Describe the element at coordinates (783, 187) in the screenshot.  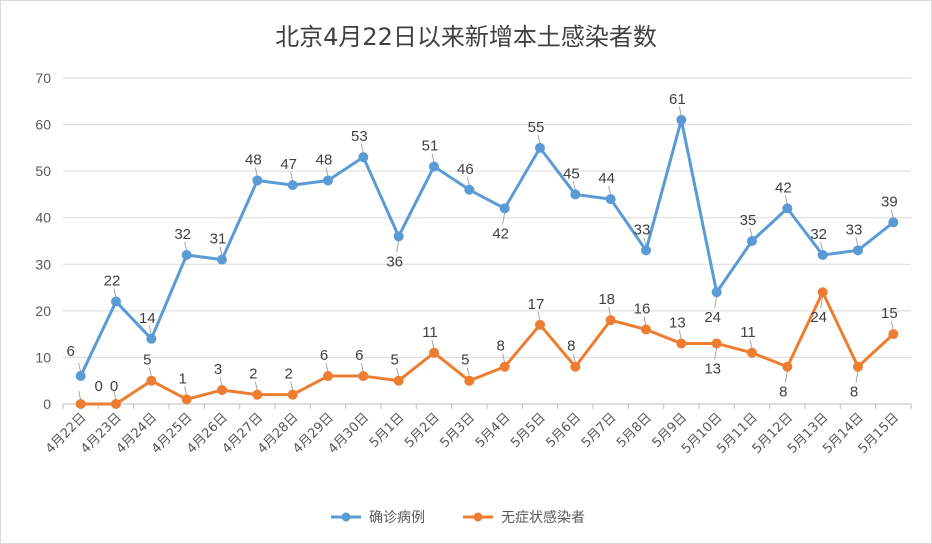
I see `data-label: 42` at that location.